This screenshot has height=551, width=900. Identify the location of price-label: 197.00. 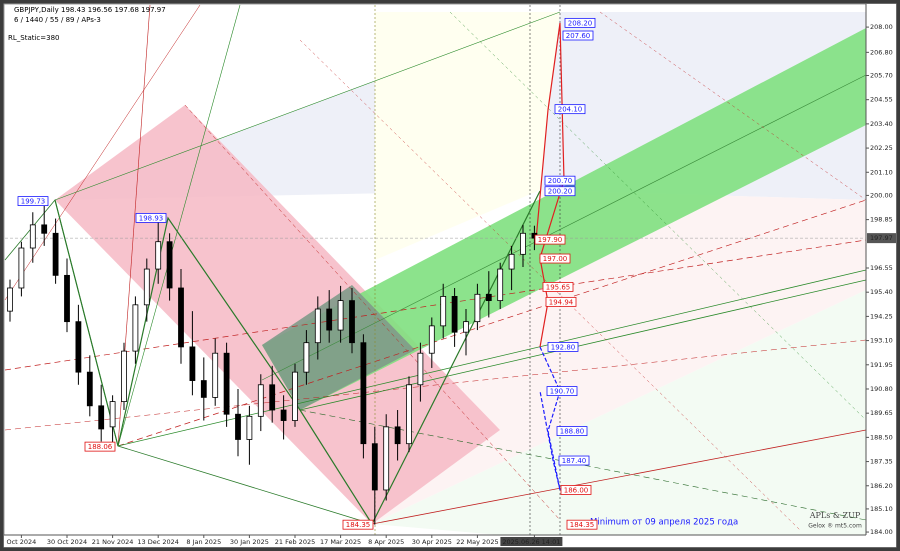
(555, 259).